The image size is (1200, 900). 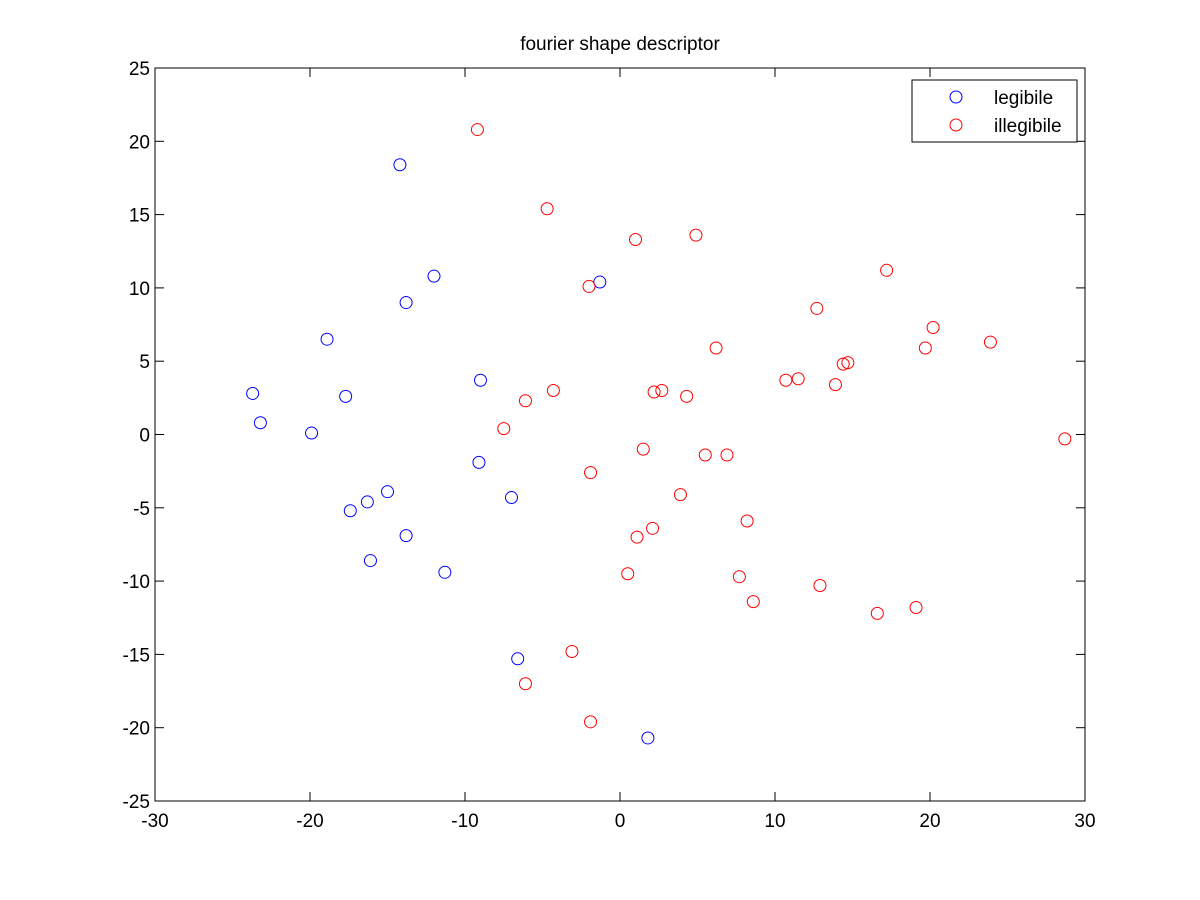 What do you see at coordinates (144, 362) in the screenshot?
I see `y-tick-label: 5` at bounding box center [144, 362].